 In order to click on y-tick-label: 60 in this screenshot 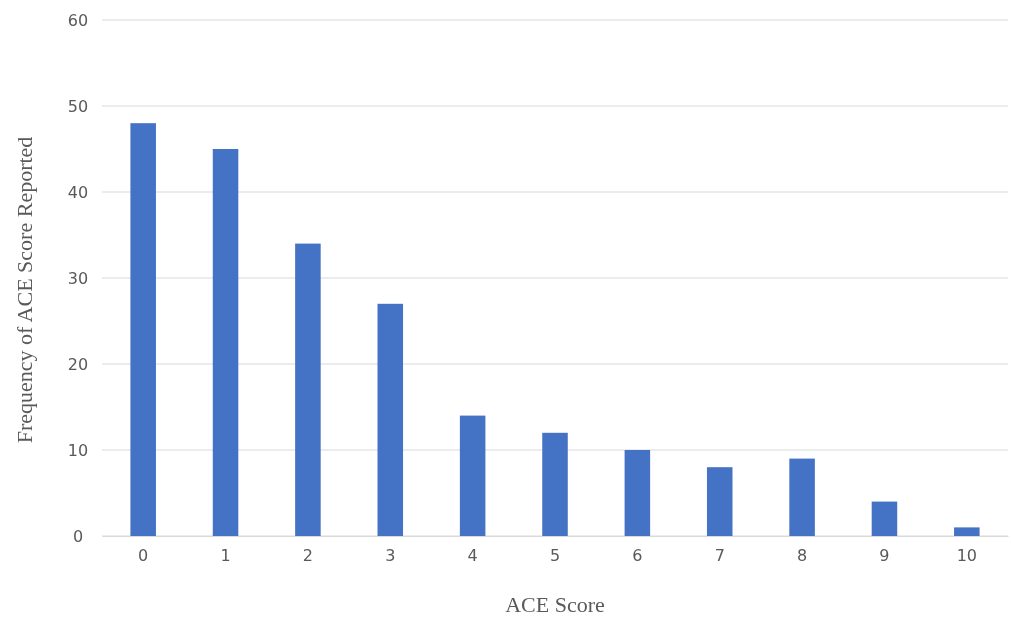, I will do `click(78, 20)`.